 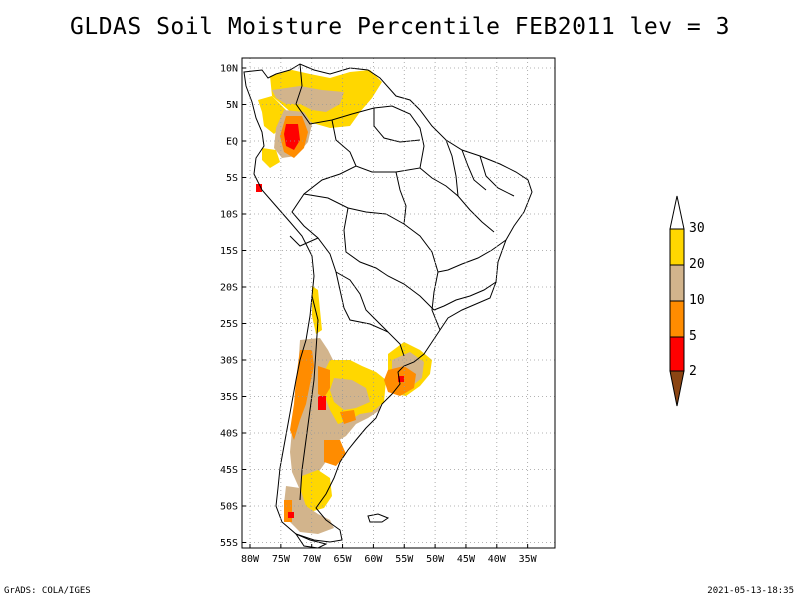 I want to click on lat-tick-label: 40S, so click(x=229, y=434).